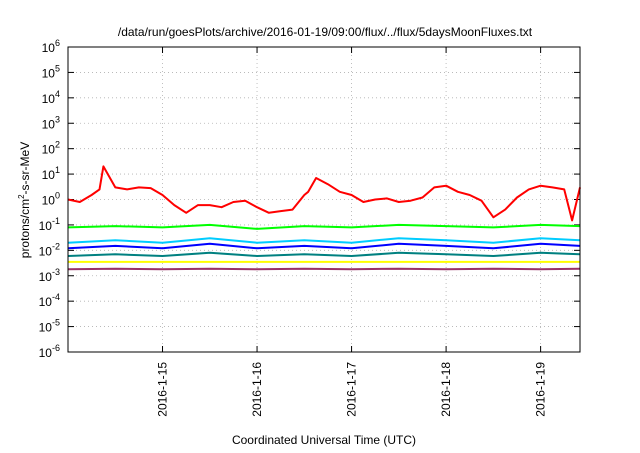  I want to click on y-axis-label-sup: 2, so click(21, 196).